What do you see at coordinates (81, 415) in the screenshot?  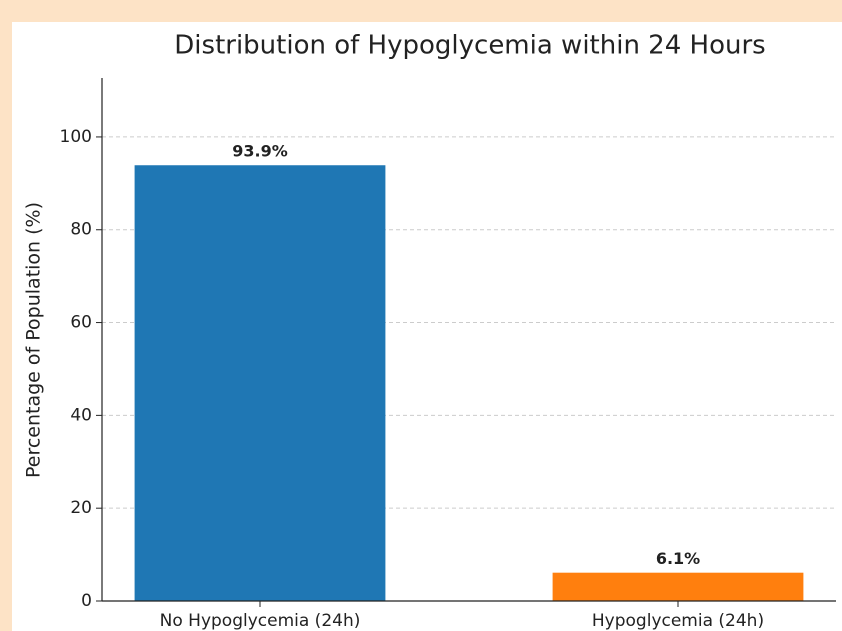 I see `y-tick-label: 40` at bounding box center [81, 415].